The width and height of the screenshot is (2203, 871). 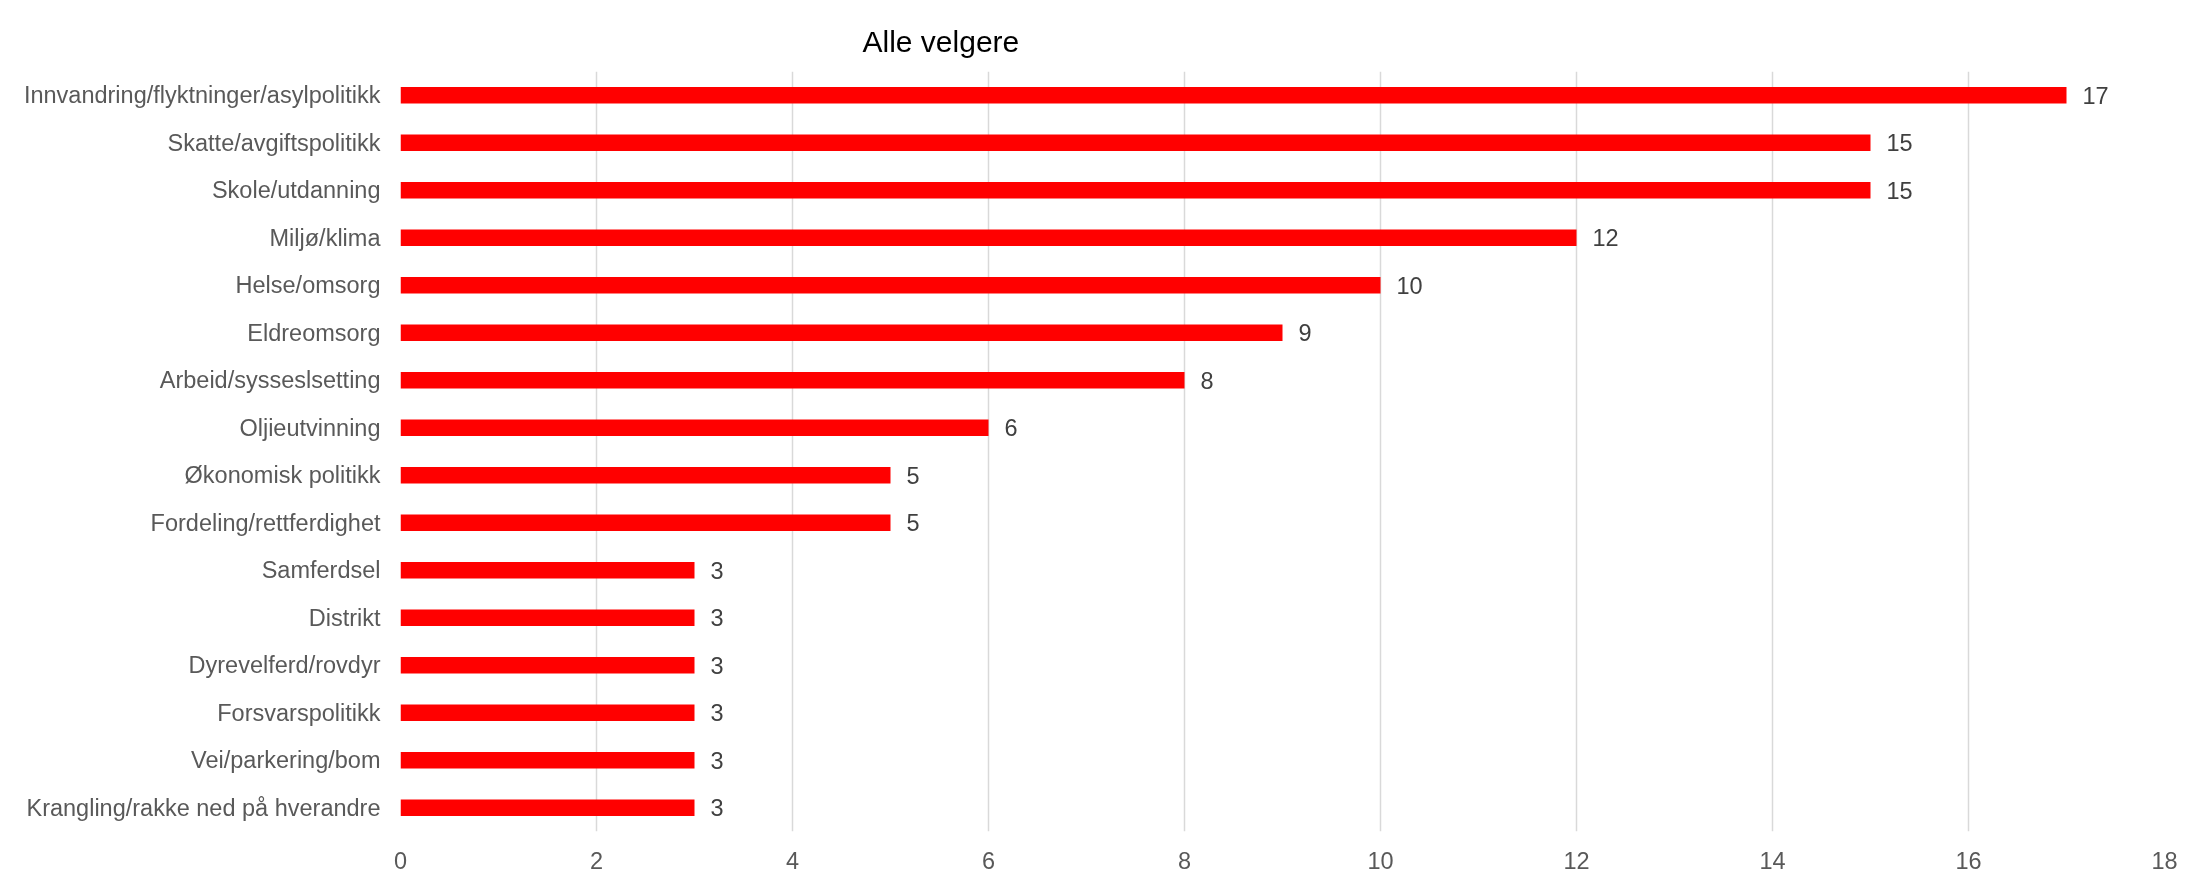 What do you see at coordinates (2164, 859) in the screenshot?
I see `x-tick-label: 18` at bounding box center [2164, 859].